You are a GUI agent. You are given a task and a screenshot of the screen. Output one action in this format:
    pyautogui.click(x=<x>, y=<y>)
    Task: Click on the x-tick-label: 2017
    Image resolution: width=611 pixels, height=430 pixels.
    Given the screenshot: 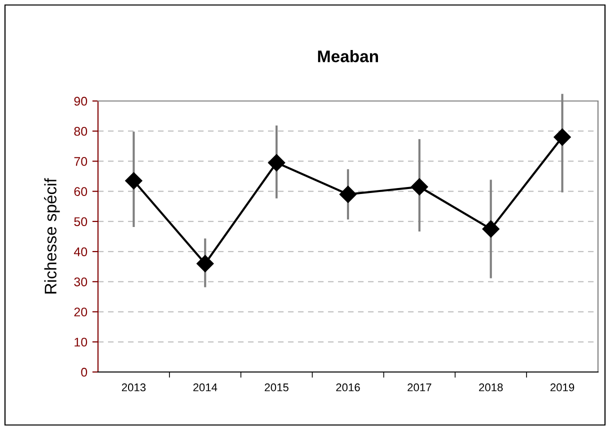 What is the action you would take?
    pyautogui.click(x=420, y=387)
    